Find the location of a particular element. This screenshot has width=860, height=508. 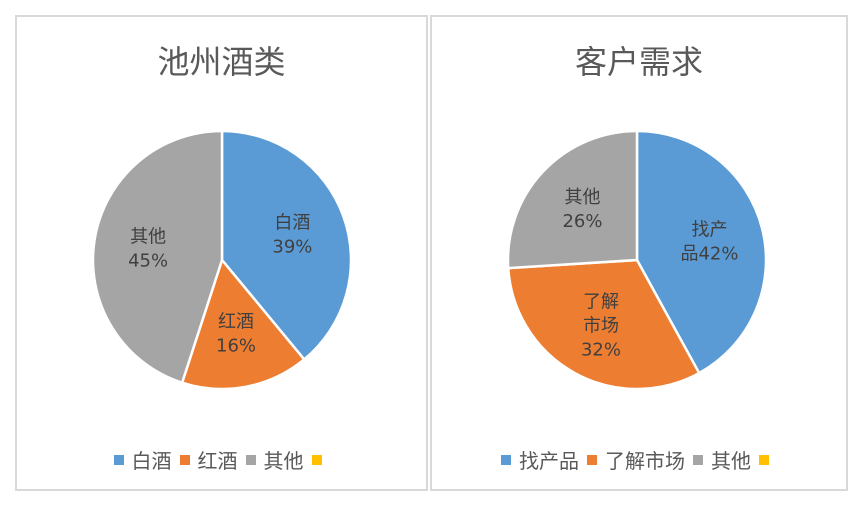

chart-title: 池州酒类 is located at coordinates (221, 62).